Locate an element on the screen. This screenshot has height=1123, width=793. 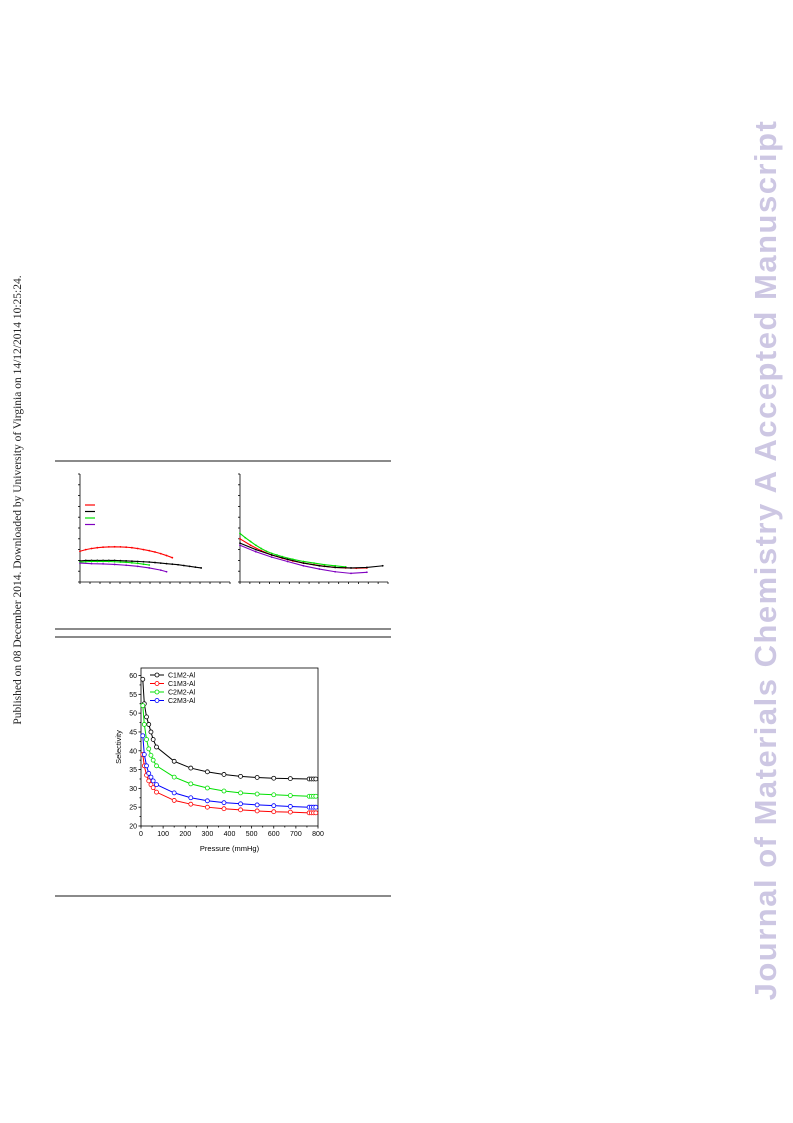
legend-marker-C2M2-Al is located at coordinates (157, 692).